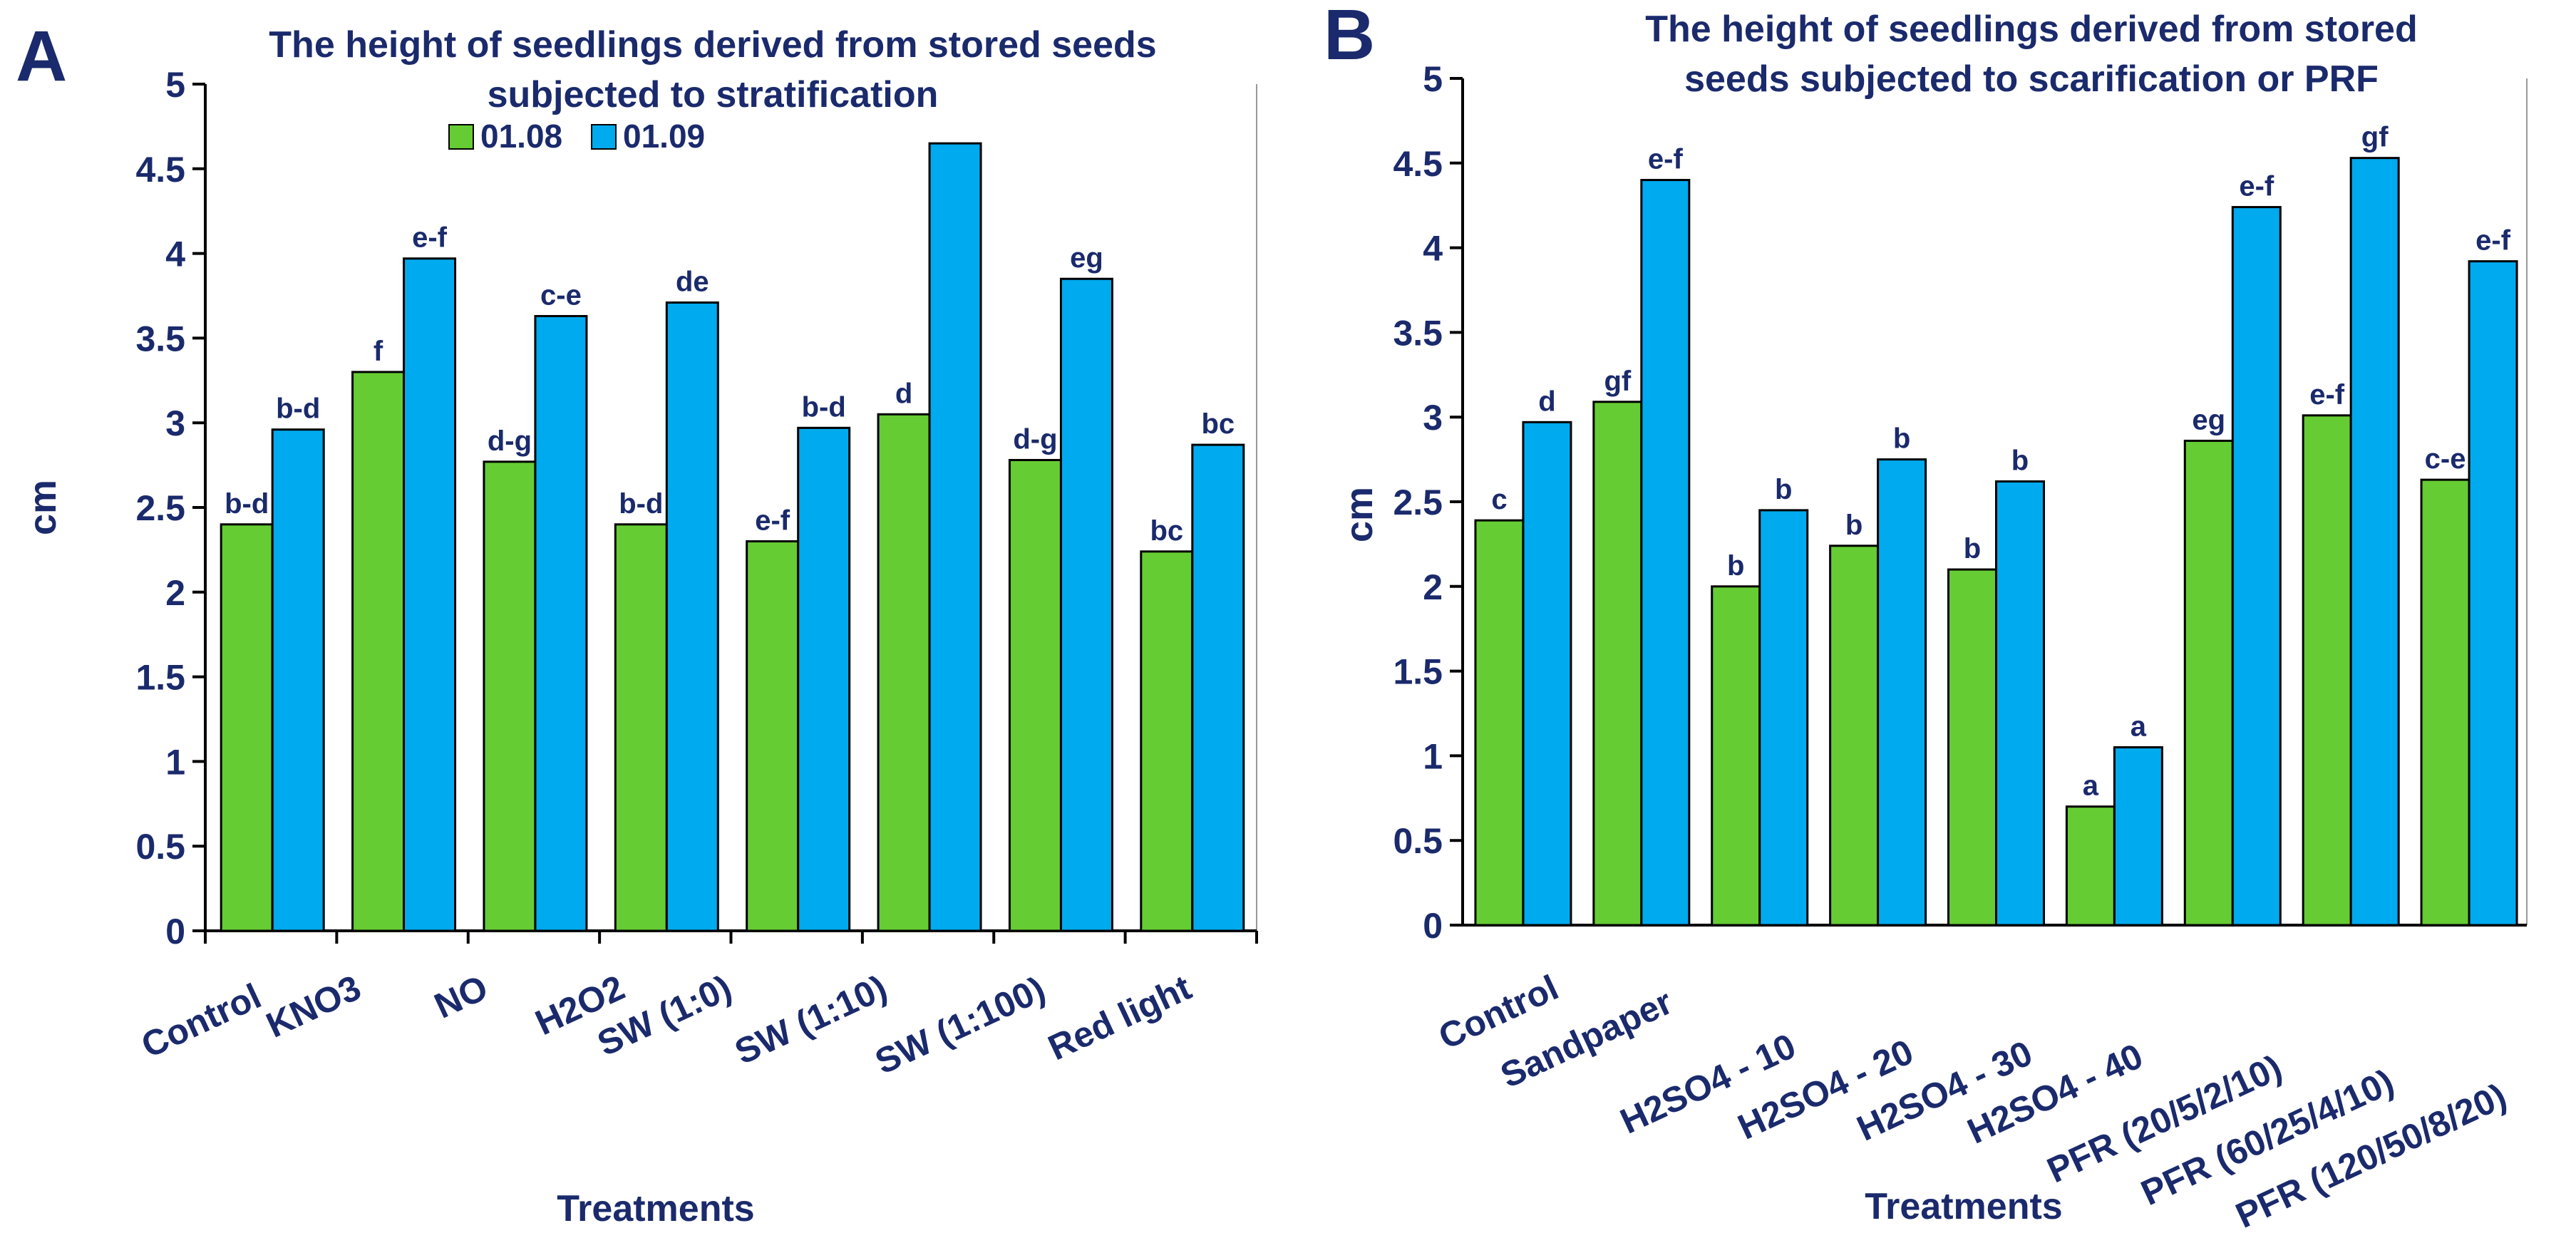  Describe the element at coordinates (175, 423) in the screenshot. I see `y-tick-label: 3` at that location.